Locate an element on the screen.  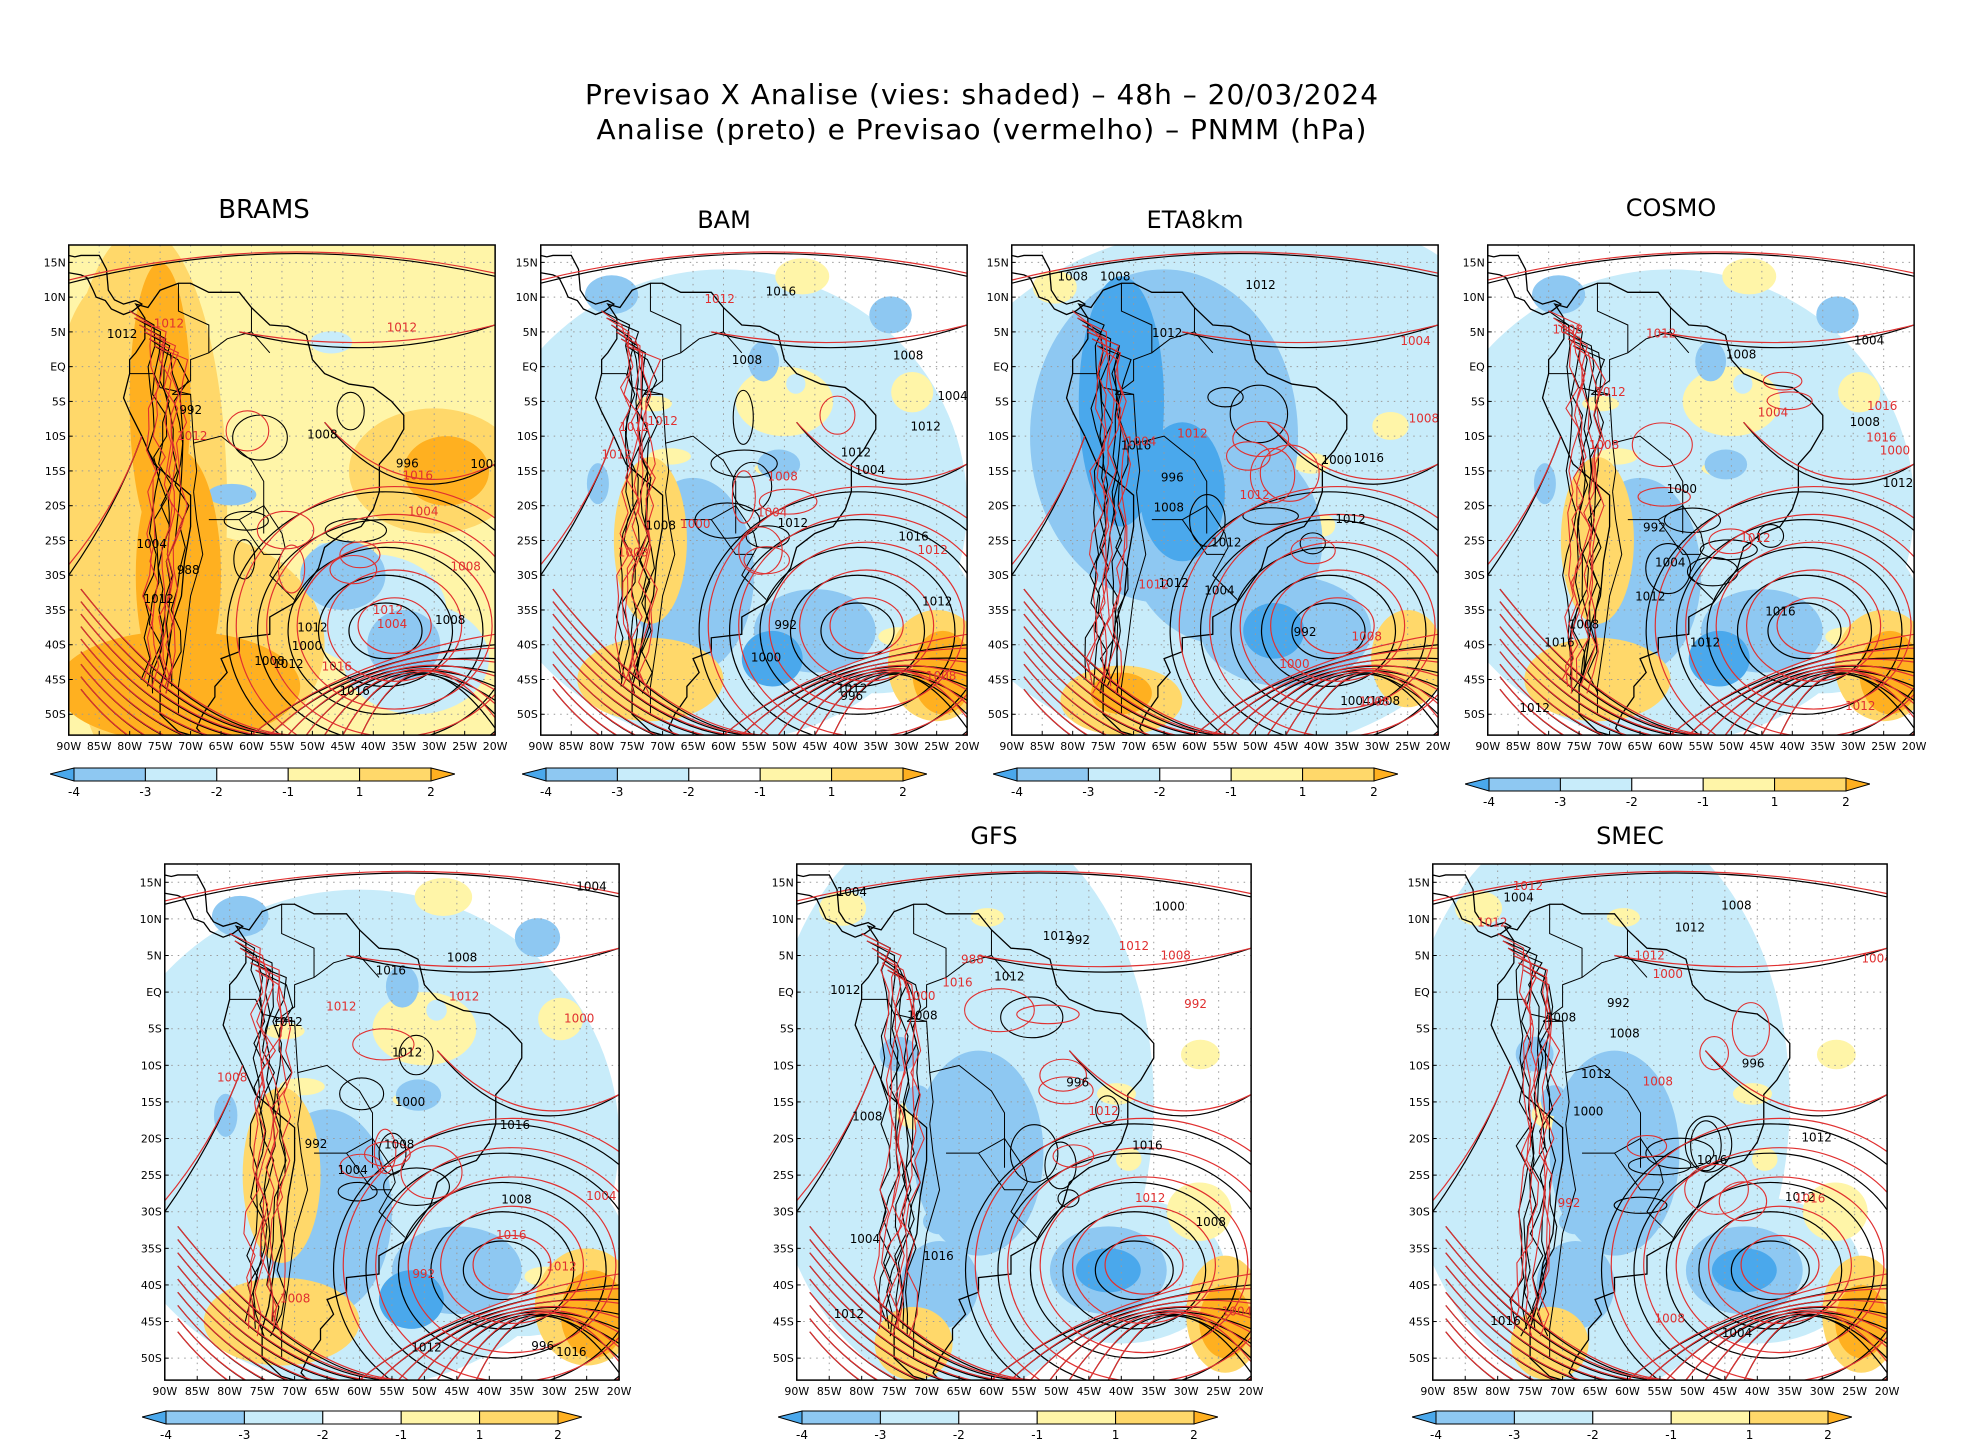
contour-label: 996 is located at coordinates (1753, 1063).